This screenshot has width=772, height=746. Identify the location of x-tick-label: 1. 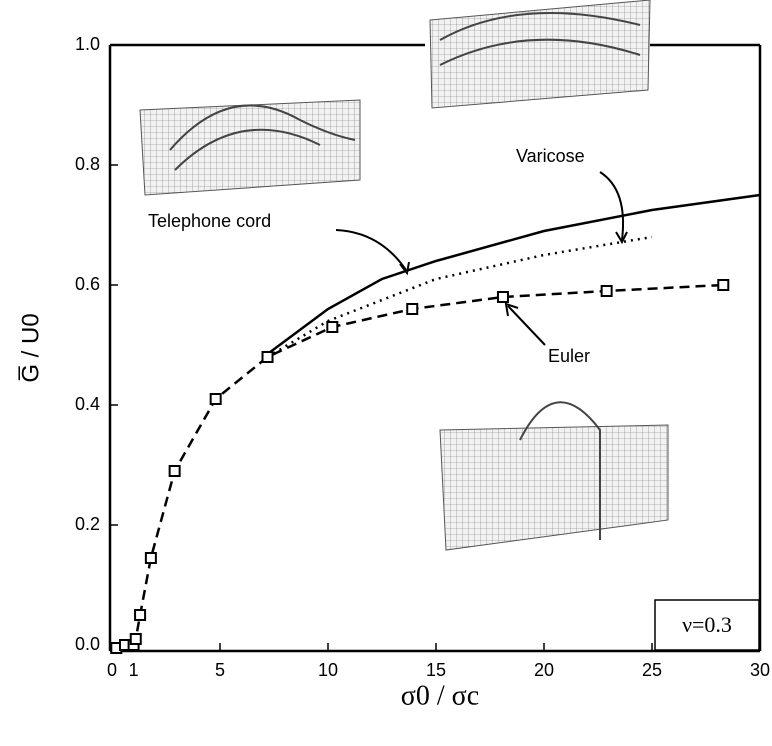
(134, 670).